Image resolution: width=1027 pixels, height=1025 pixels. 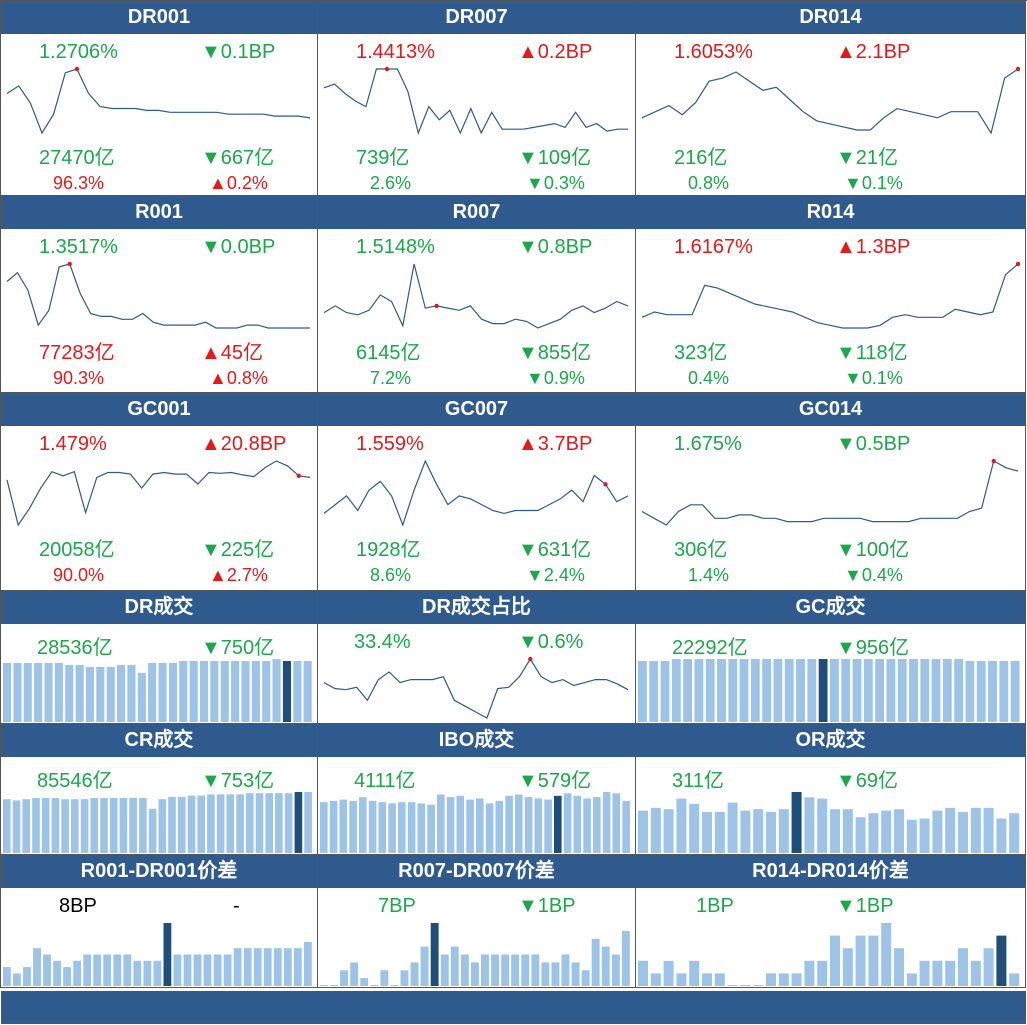 I want to click on metric-change: ▼956亿, so click(x=873, y=648).